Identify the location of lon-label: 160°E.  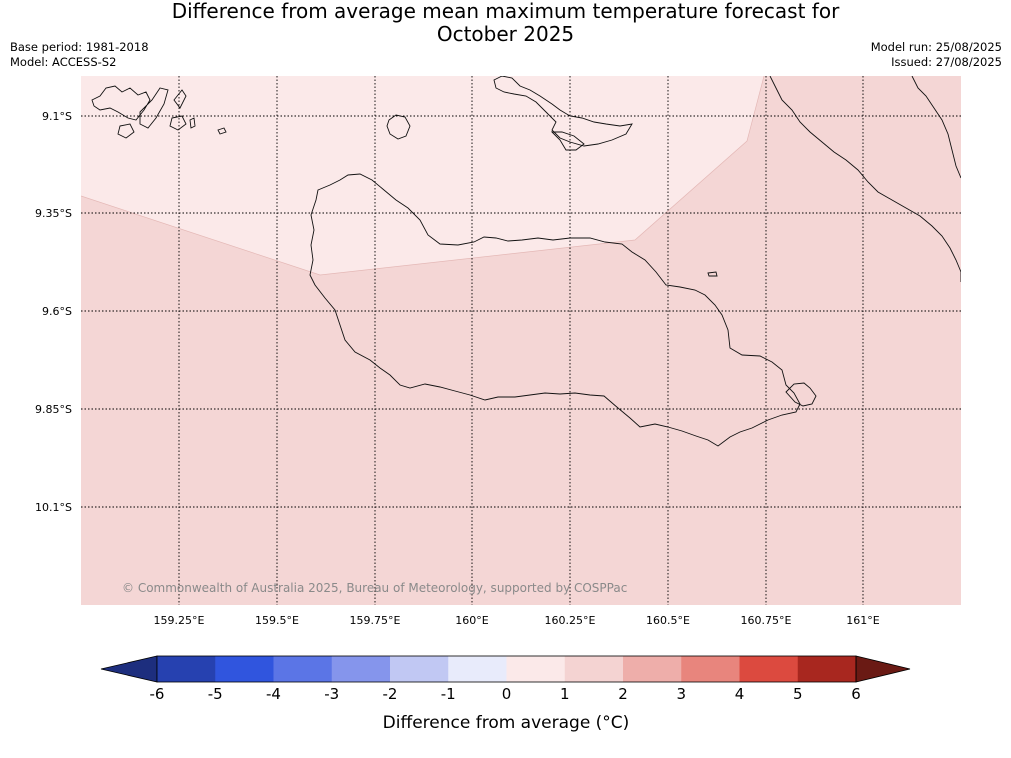
(471, 620).